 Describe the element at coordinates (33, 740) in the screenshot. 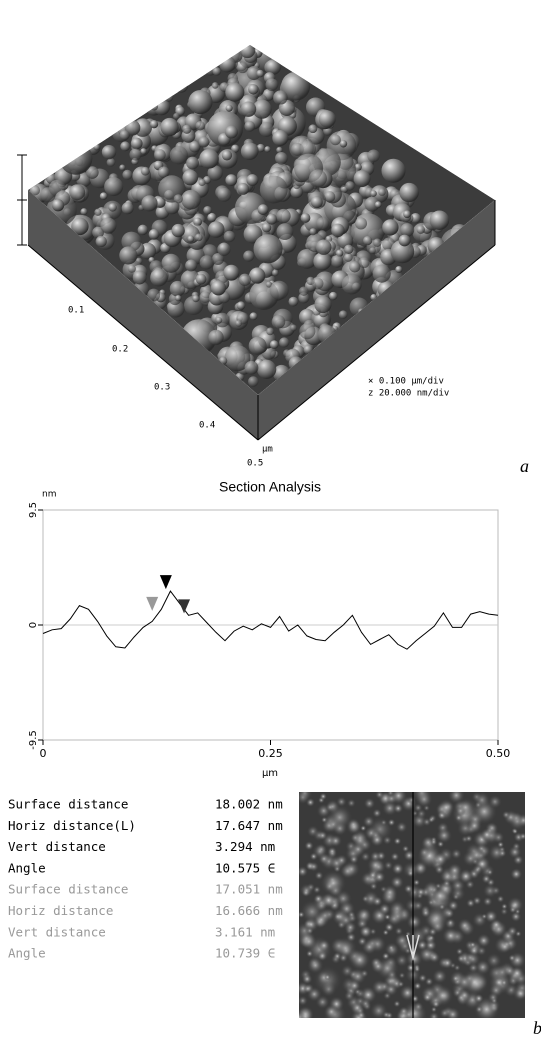

I see `y-tick-label: -9.5` at that location.